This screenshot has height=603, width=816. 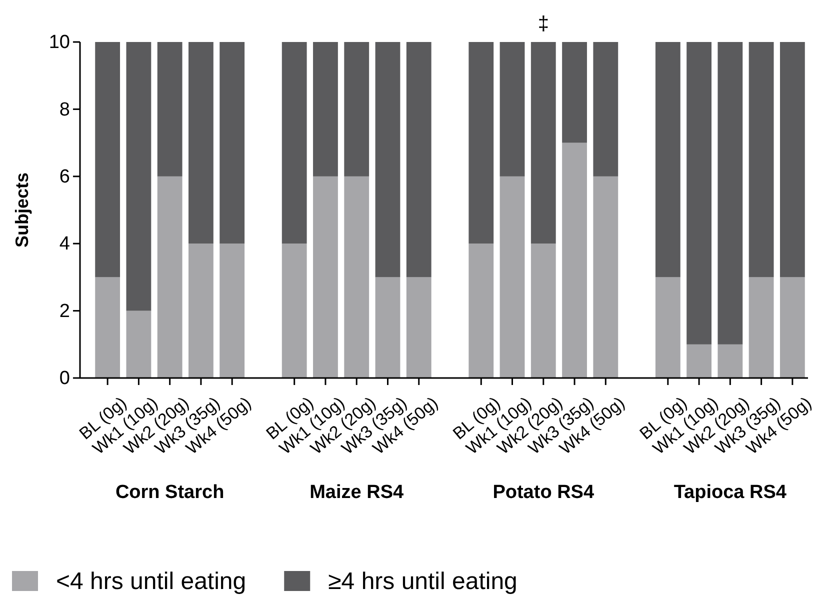 I want to click on legend-label: ≥4 hrs until eating, so click(x=423, y=581).